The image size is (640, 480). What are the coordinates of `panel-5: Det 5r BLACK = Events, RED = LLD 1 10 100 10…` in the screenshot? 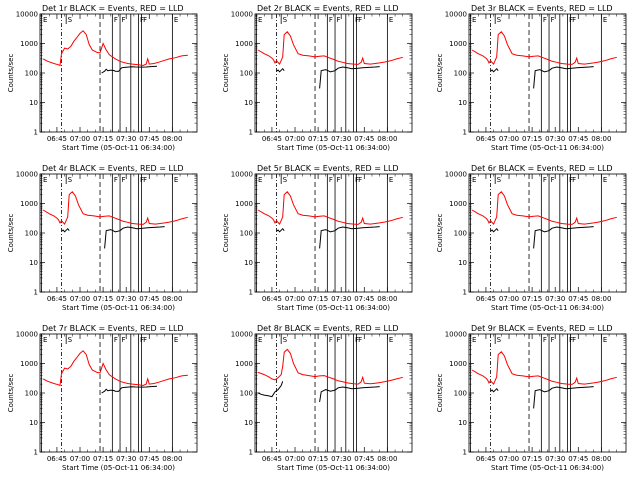 It's located at (317, 238).